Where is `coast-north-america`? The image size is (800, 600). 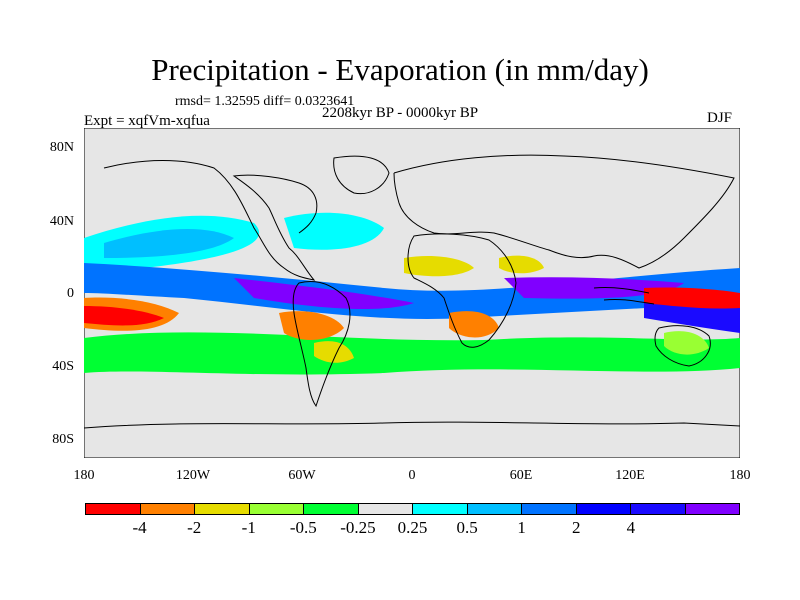 coast-north-america is located at coordinates (210, 220).